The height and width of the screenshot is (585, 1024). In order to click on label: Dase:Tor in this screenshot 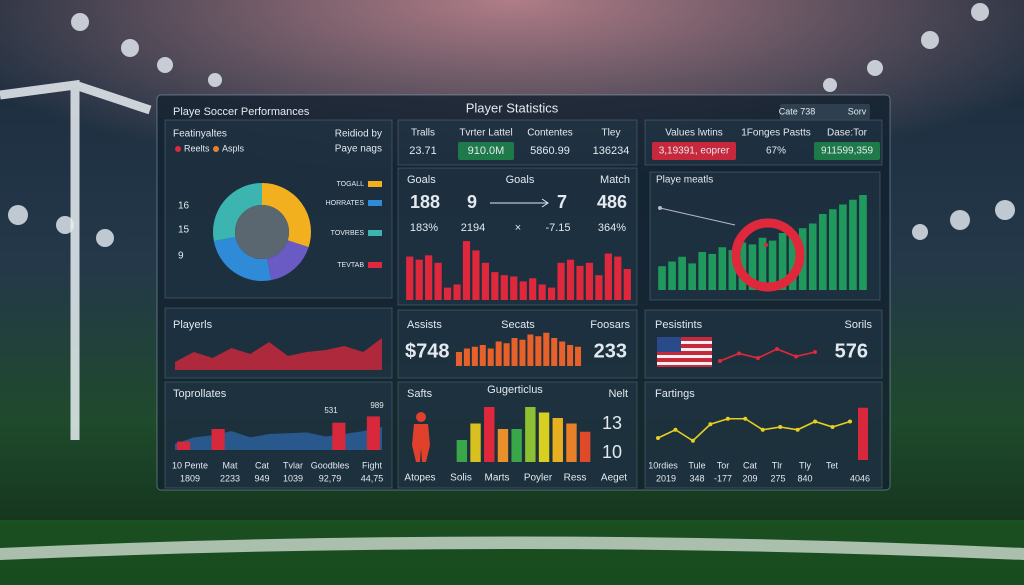, I will do `click(847, 133)`.